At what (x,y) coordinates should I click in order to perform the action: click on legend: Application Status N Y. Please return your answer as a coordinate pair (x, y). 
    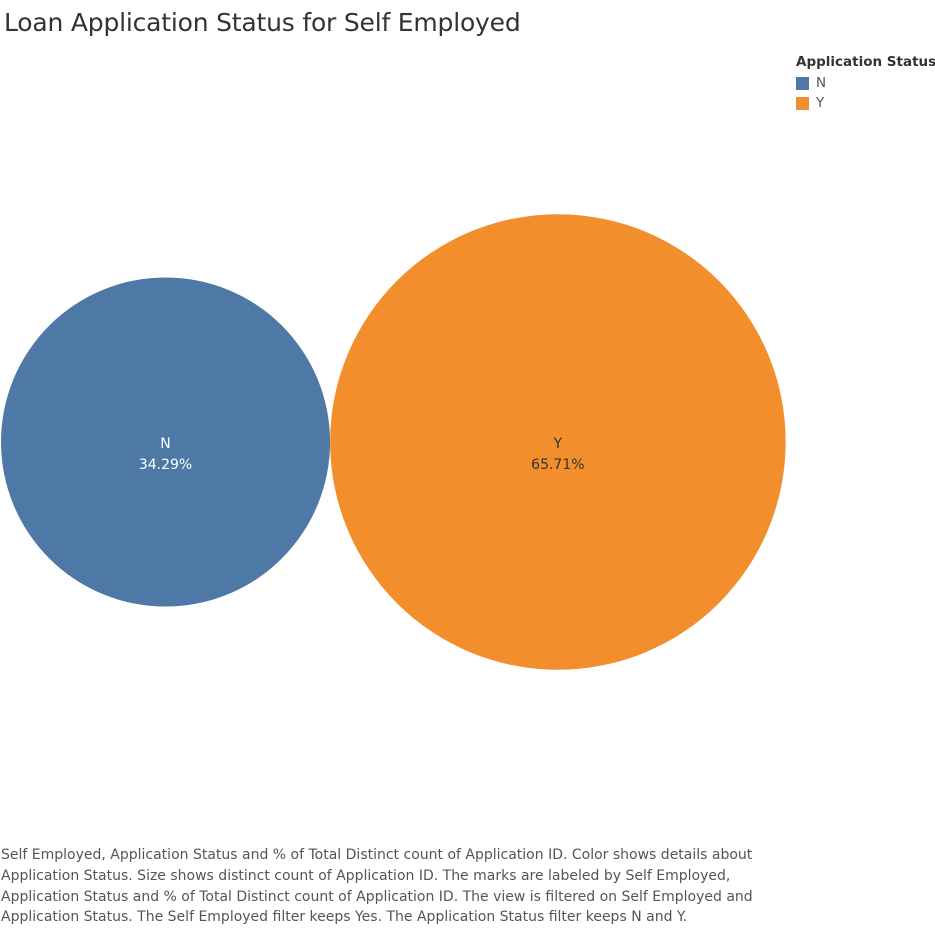
    Looking at the image, I should click on (865, 83).